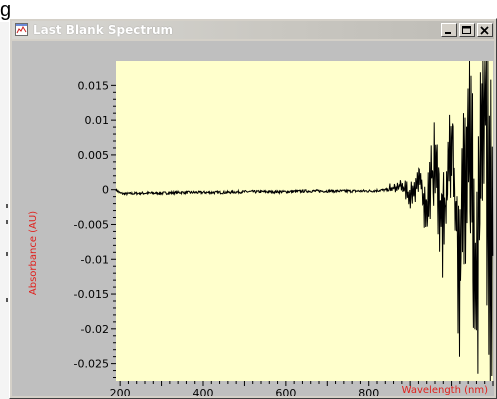  What do you see at coordinates (368, 391) in the screenshot?
I see `x-tick-label: 800` at bounding box center [368, 391].